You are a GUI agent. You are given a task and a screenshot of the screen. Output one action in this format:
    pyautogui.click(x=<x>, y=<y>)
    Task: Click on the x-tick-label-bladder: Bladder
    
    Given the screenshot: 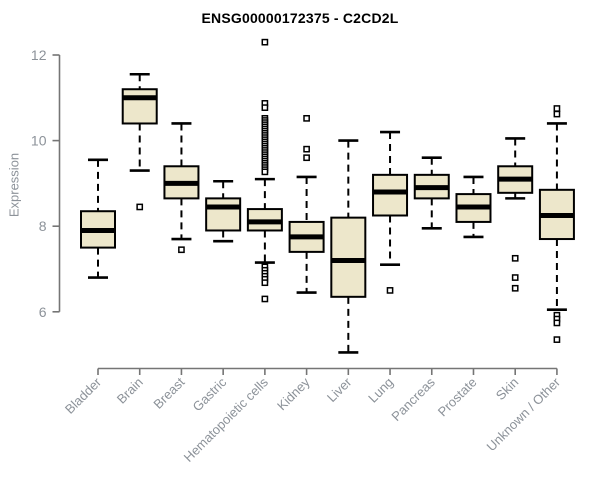 What is the action you would take?
    pyautogui.click(x=83, y=395)
    